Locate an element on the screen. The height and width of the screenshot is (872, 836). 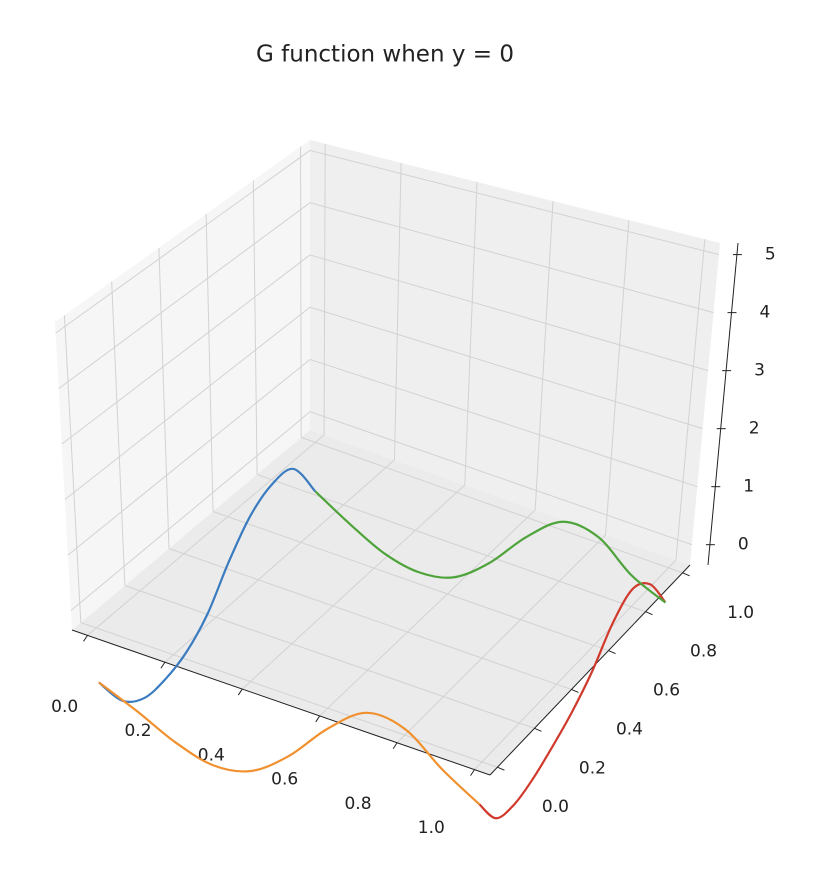
y-tick-label: 1.0 is located at coordinates (740, 613).